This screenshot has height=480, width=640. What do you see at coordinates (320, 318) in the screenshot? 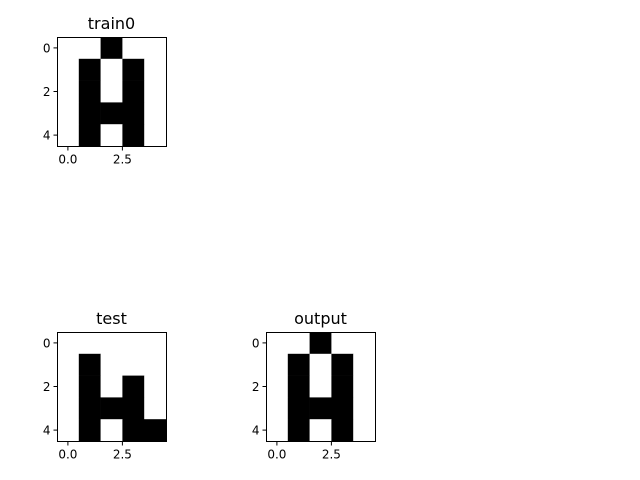
I see `panel-title: output` at bounding box center [320, 318].